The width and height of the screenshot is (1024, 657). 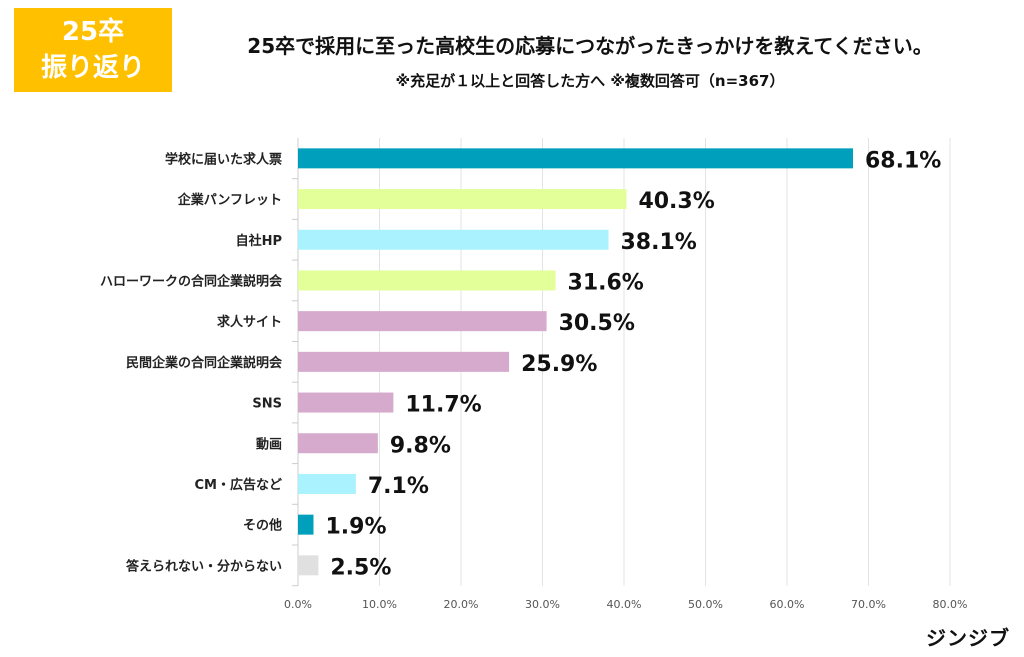 I want to click on data-label: 38.1%, so click(x=659, y=242).